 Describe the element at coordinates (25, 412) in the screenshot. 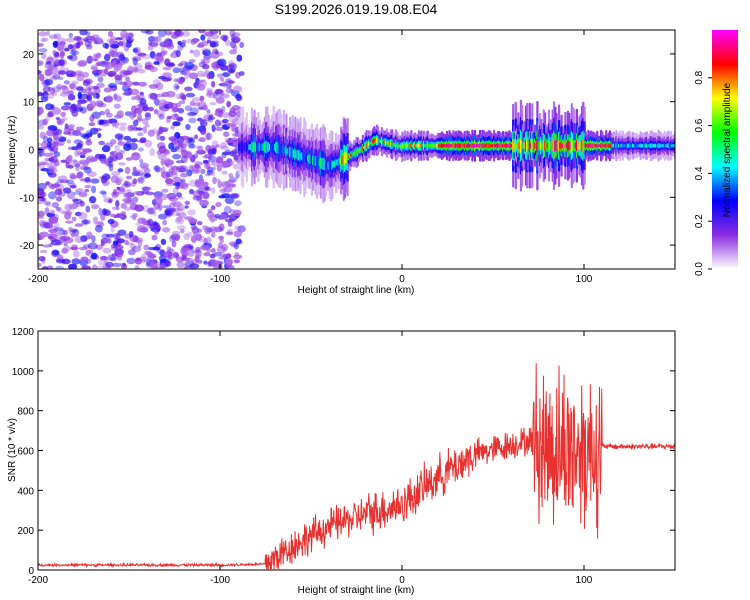

I see `y-tick-label: 800` at that location.